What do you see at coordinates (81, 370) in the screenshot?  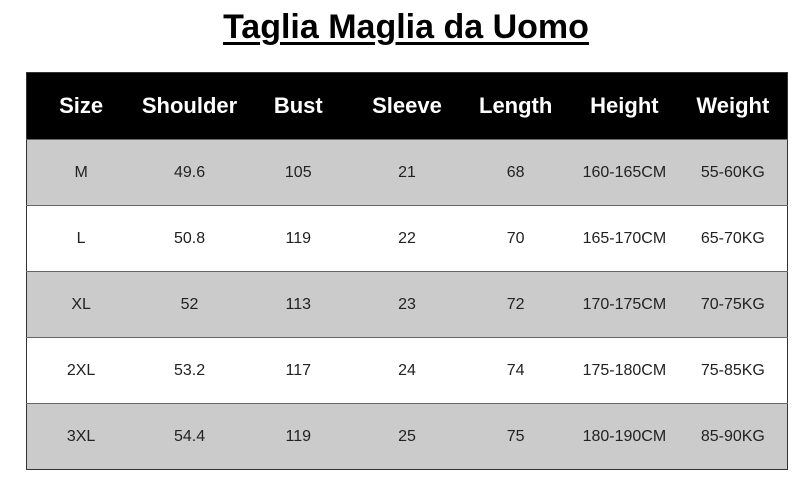 I see `table-cell: 2XL` at bounding box center [81, 370].